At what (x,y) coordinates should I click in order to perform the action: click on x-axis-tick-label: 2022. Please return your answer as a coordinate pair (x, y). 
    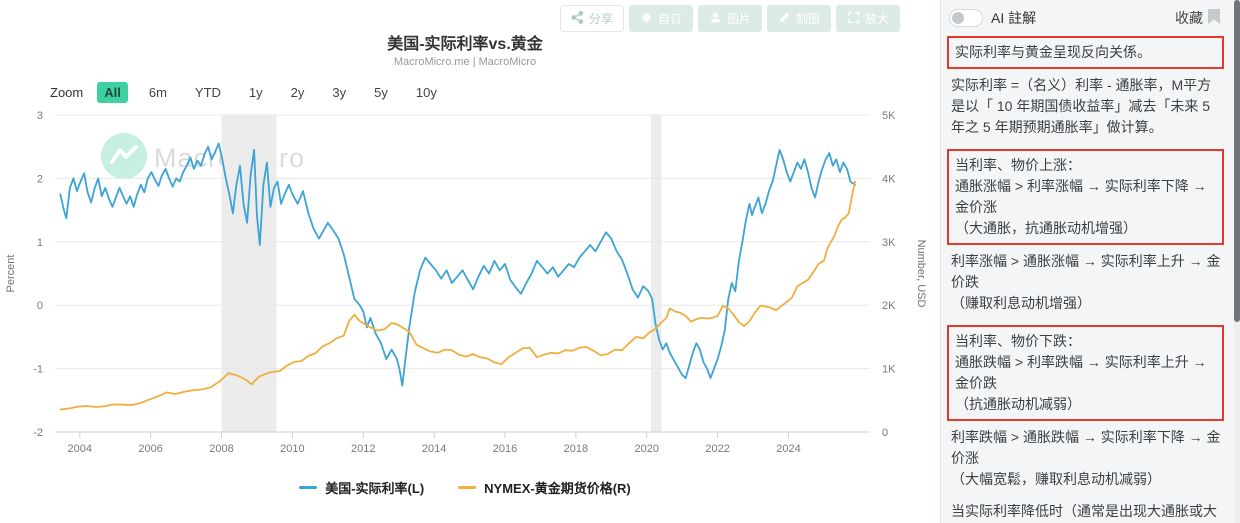
    Looking at the image, I should click on (717, 449).